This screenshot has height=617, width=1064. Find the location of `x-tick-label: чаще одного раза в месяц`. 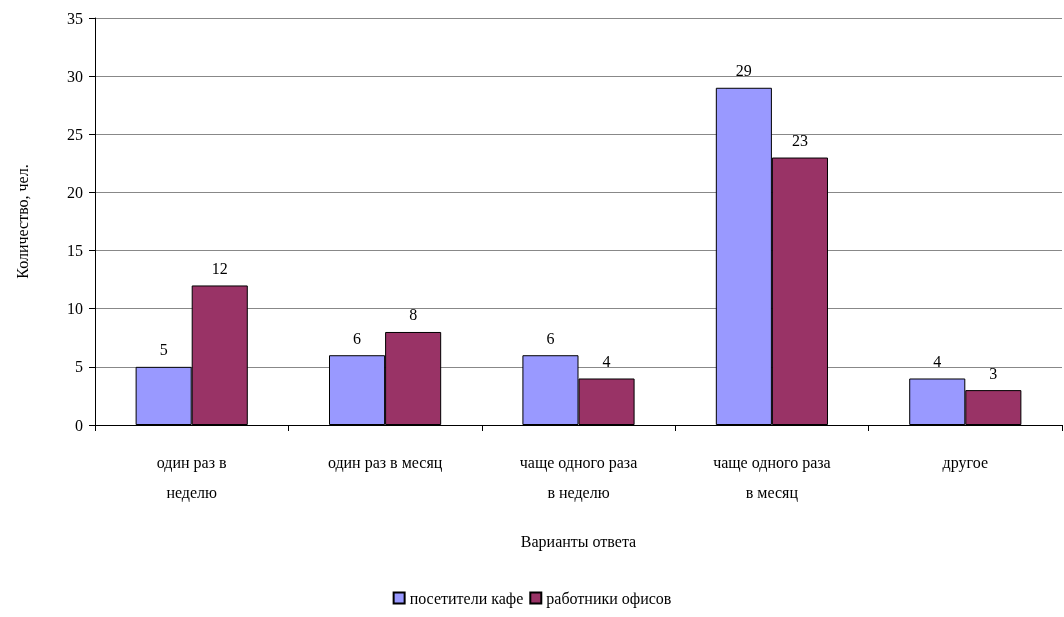

x-tick-label: чаще одного раза в месяц is located at coordinates (772, 477).